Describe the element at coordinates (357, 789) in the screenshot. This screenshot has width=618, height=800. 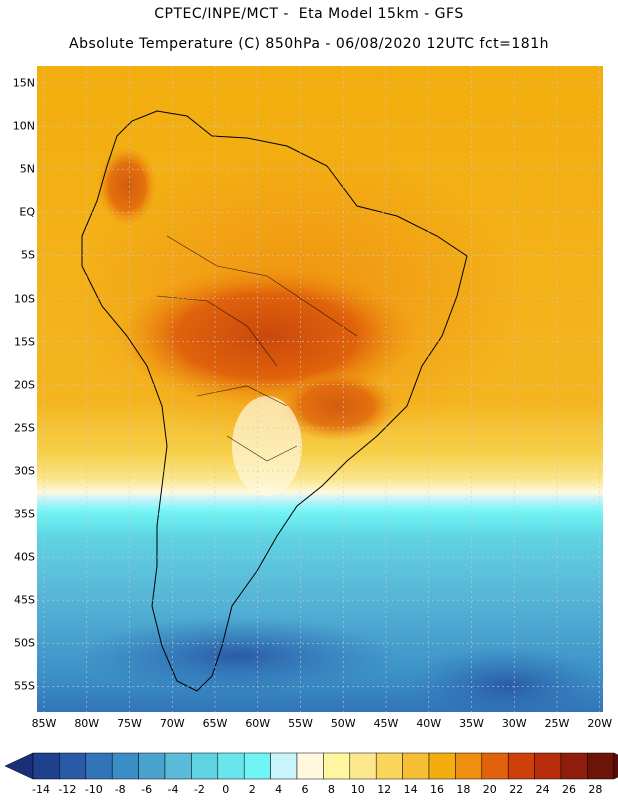
I see `colorbar-tick-label: 10` at that location.